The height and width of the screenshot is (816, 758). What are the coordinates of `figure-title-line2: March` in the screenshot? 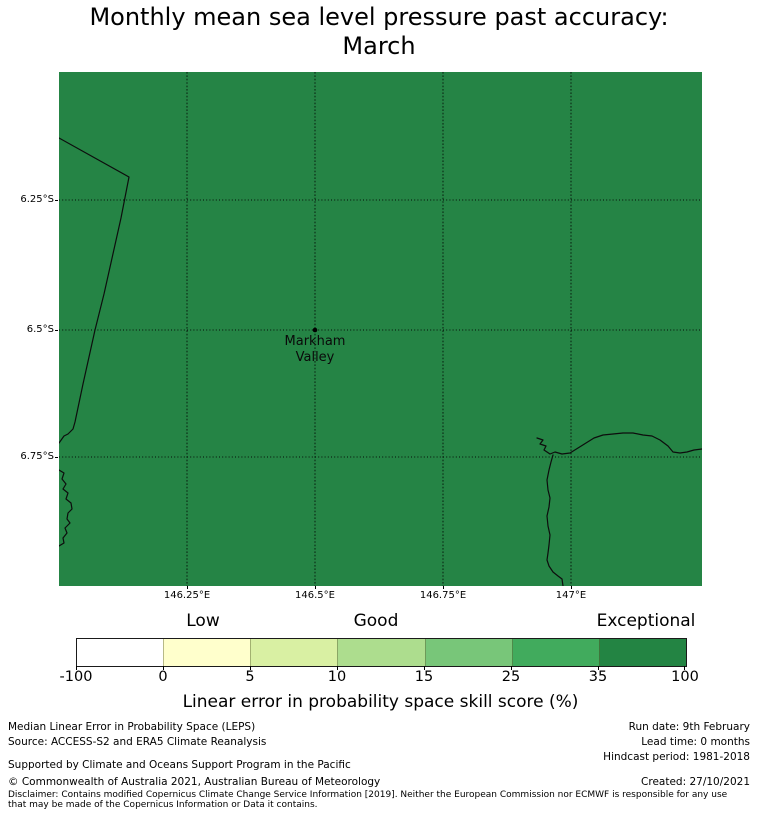 It's located at (379, 46).